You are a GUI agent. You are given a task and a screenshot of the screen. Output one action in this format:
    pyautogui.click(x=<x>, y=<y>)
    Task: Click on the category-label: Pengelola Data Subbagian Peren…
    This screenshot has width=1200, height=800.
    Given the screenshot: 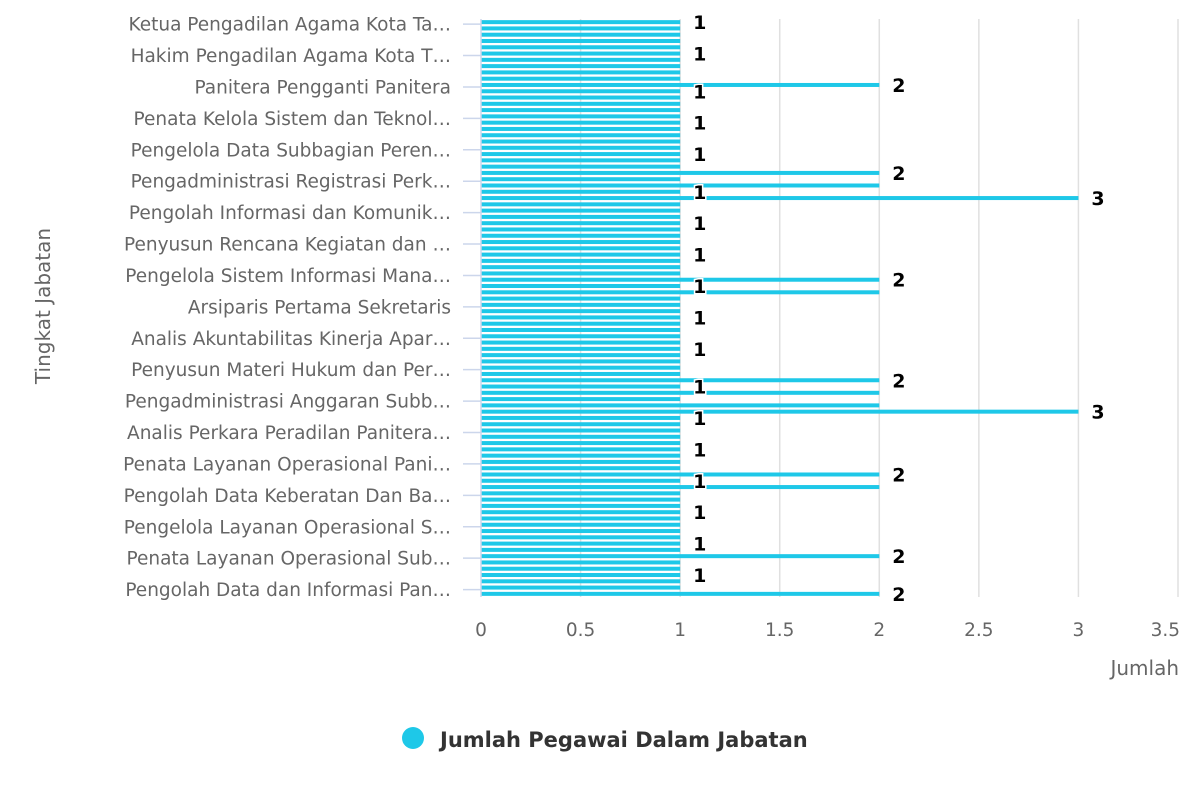 What is the action you would take?
    pyautogui.click(x=291, y=150)
    